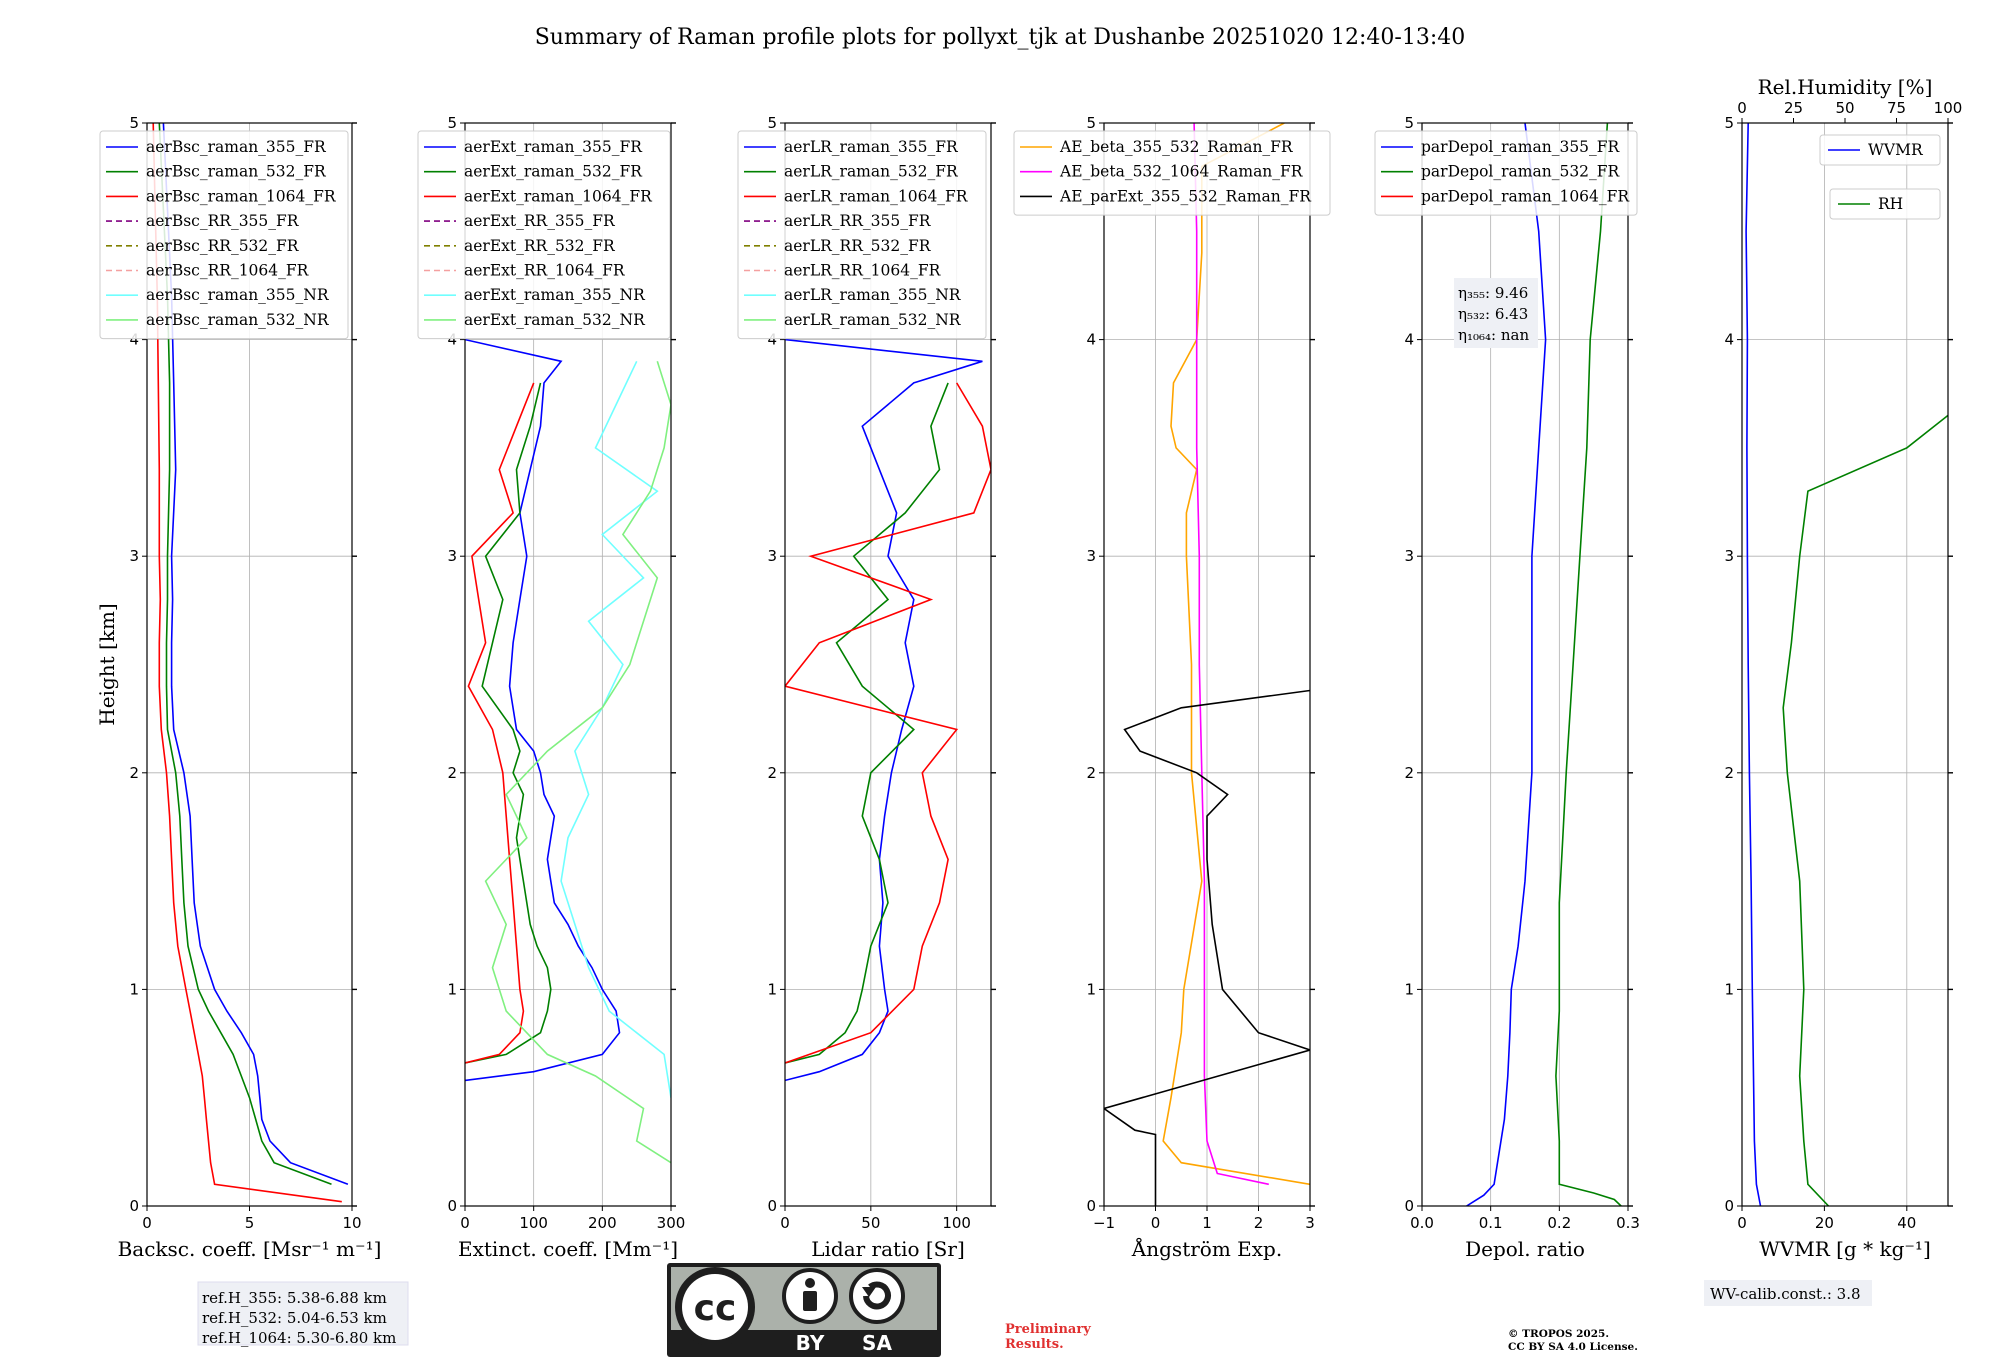  I want to click on x-tick-label: 50, so click(870, 1223).